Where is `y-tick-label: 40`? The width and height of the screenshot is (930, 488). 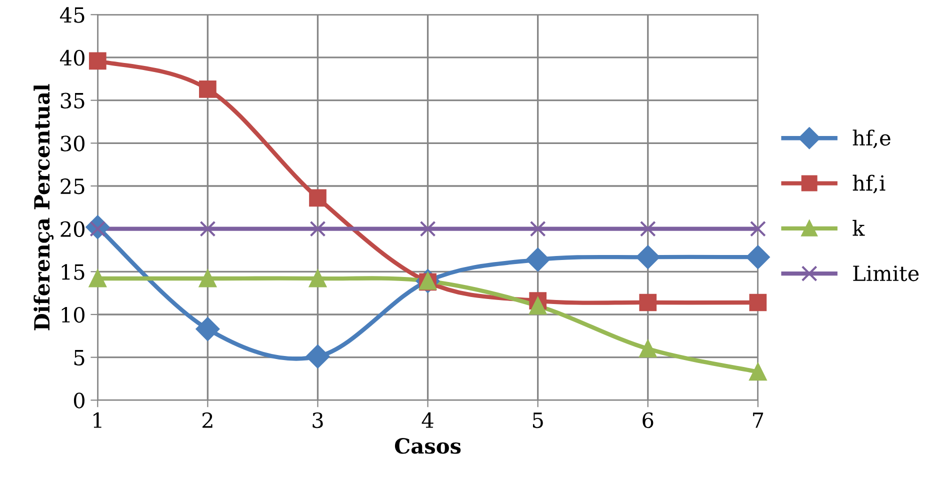
y-tick-label: 40 is located at coordinates (72, 58).